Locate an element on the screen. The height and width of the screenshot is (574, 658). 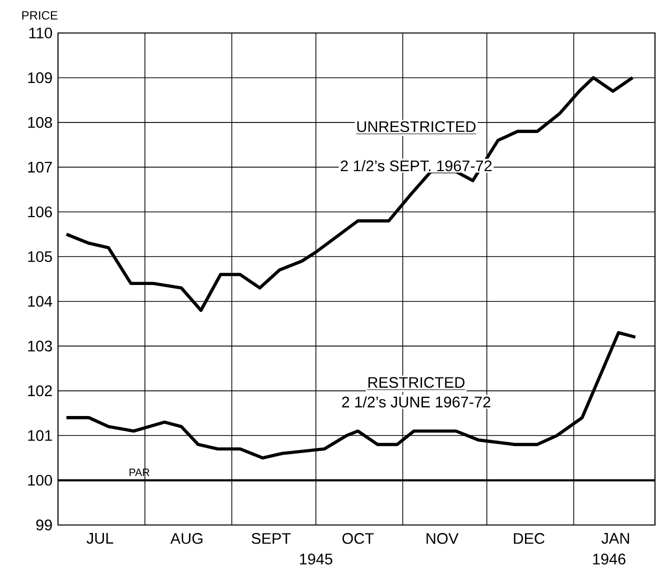
x-tick-label: SEPT is located at coordinates (271, 538).